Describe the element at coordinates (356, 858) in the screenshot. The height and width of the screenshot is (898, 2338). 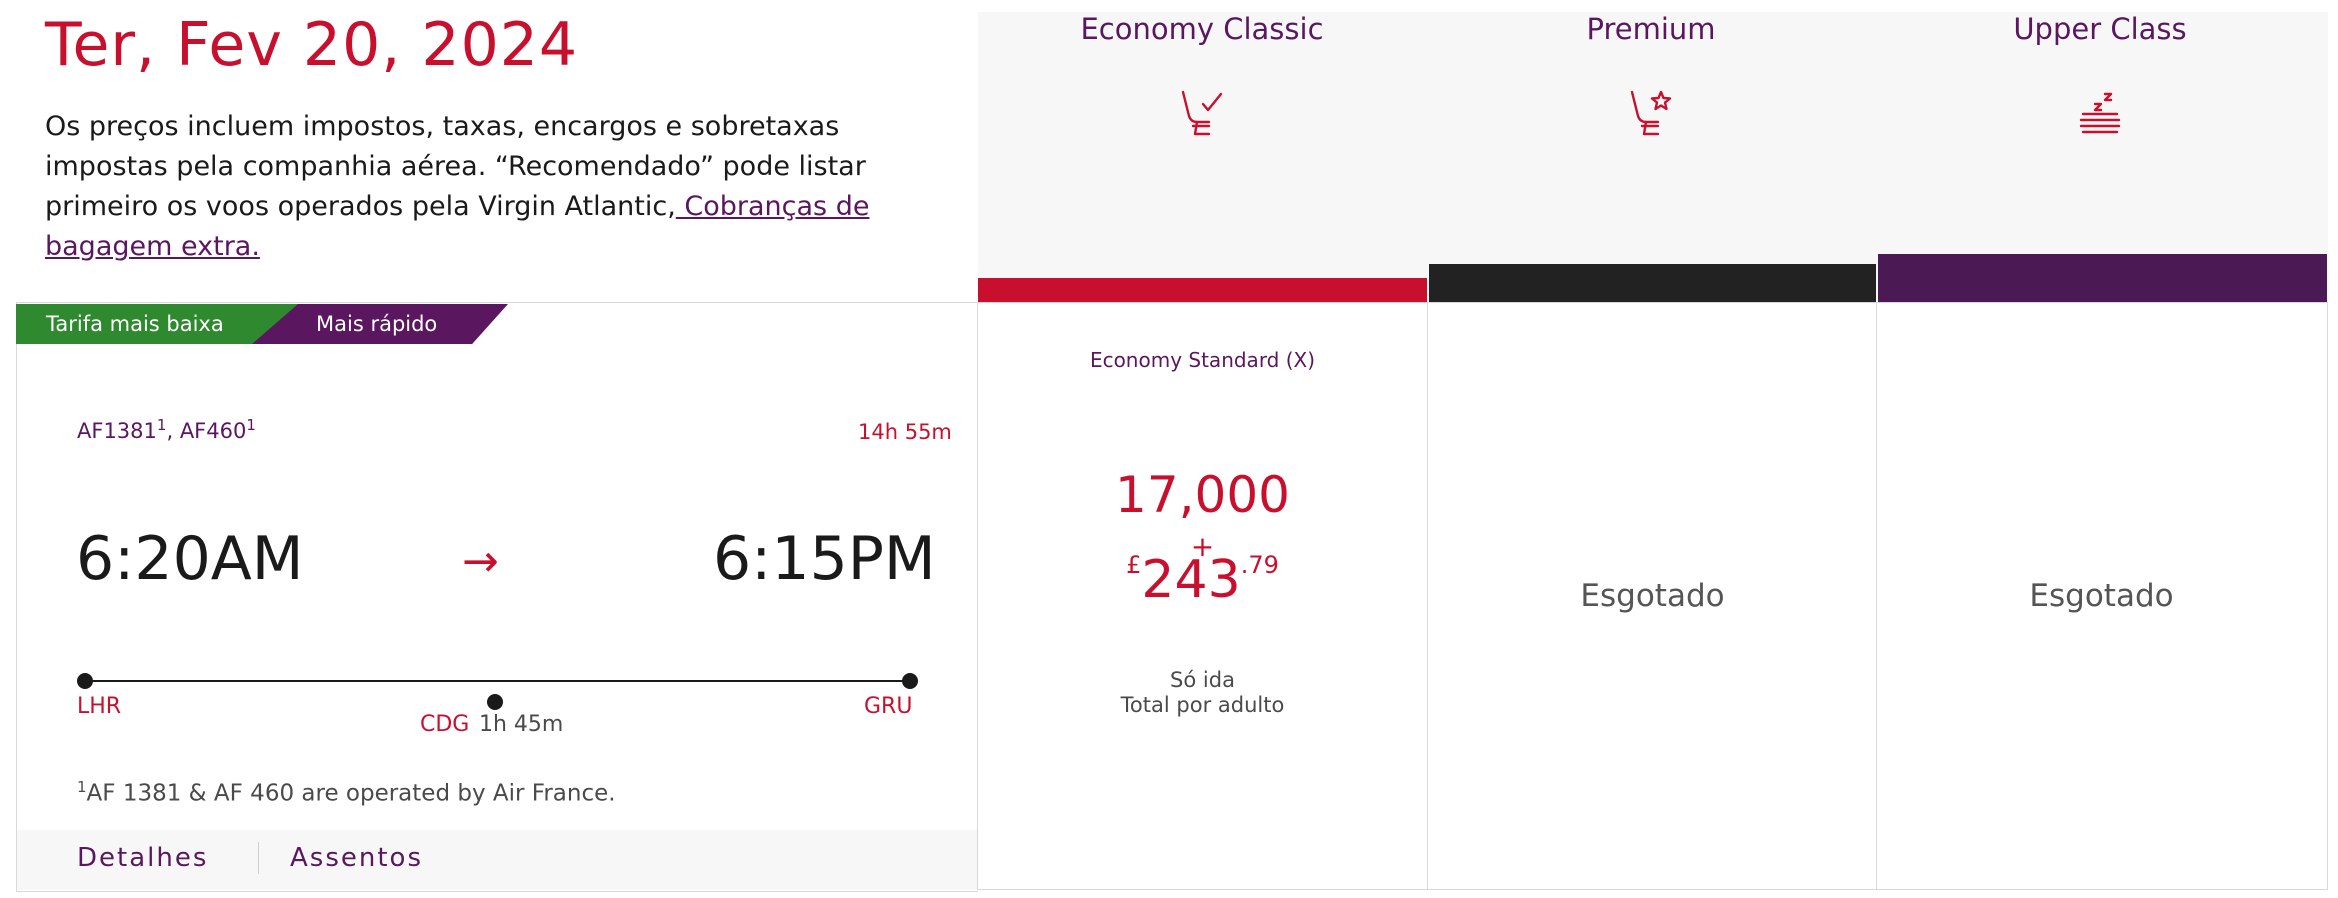
I see `seats-link: Assentos` at that location.